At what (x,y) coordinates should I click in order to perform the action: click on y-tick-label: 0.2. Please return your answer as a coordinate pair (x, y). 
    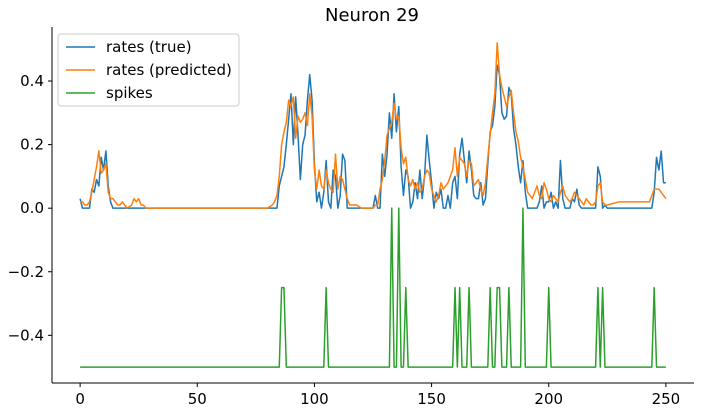
    Looking at the image, I should click on (32, 145).